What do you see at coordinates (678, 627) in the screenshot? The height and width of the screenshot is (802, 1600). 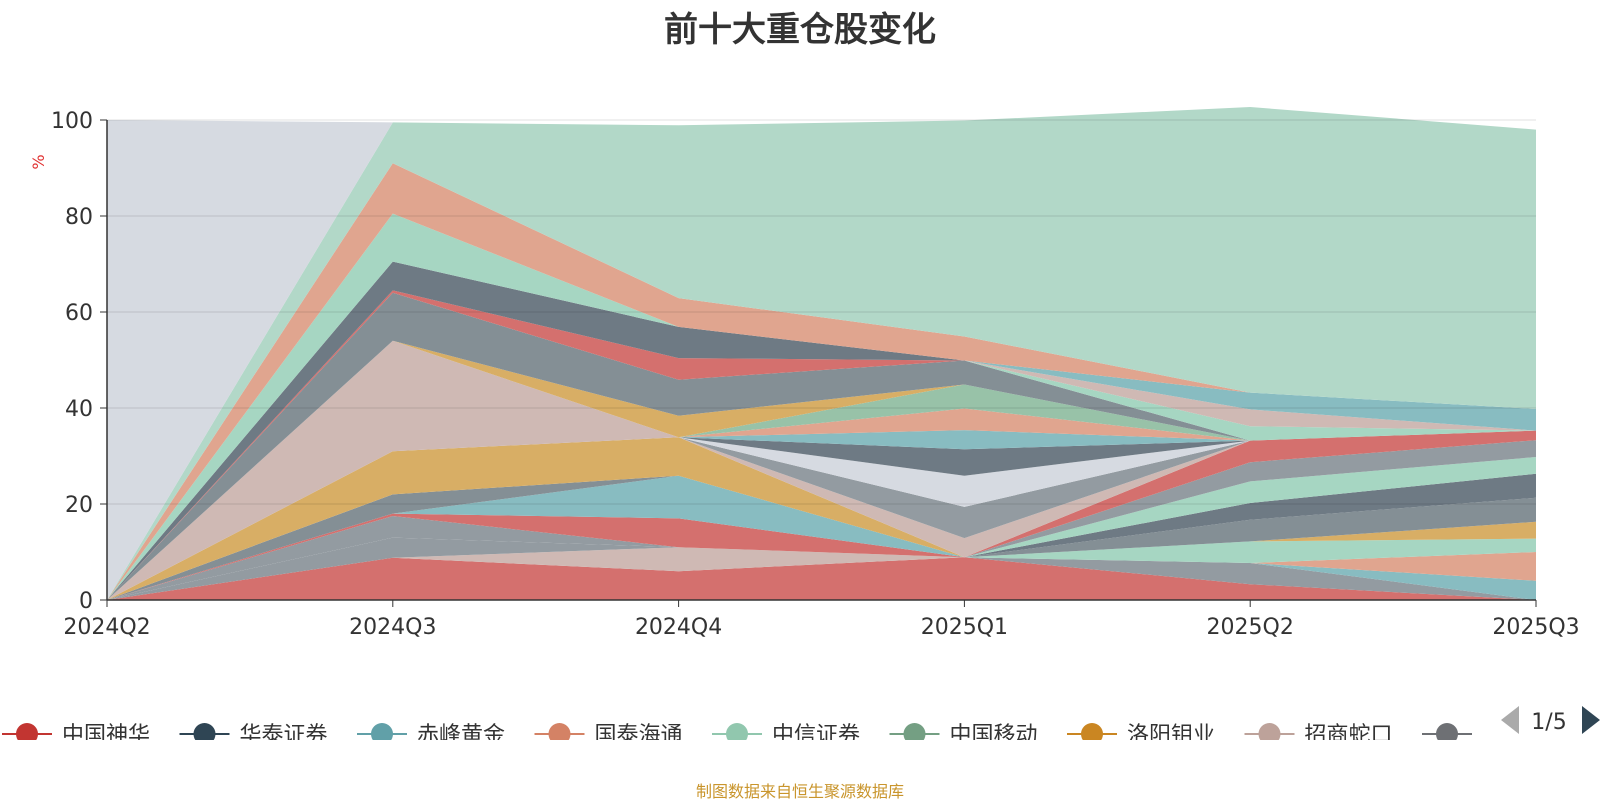 I see `x-tick-label: 2024Q4` at bounding box center [678, 627].